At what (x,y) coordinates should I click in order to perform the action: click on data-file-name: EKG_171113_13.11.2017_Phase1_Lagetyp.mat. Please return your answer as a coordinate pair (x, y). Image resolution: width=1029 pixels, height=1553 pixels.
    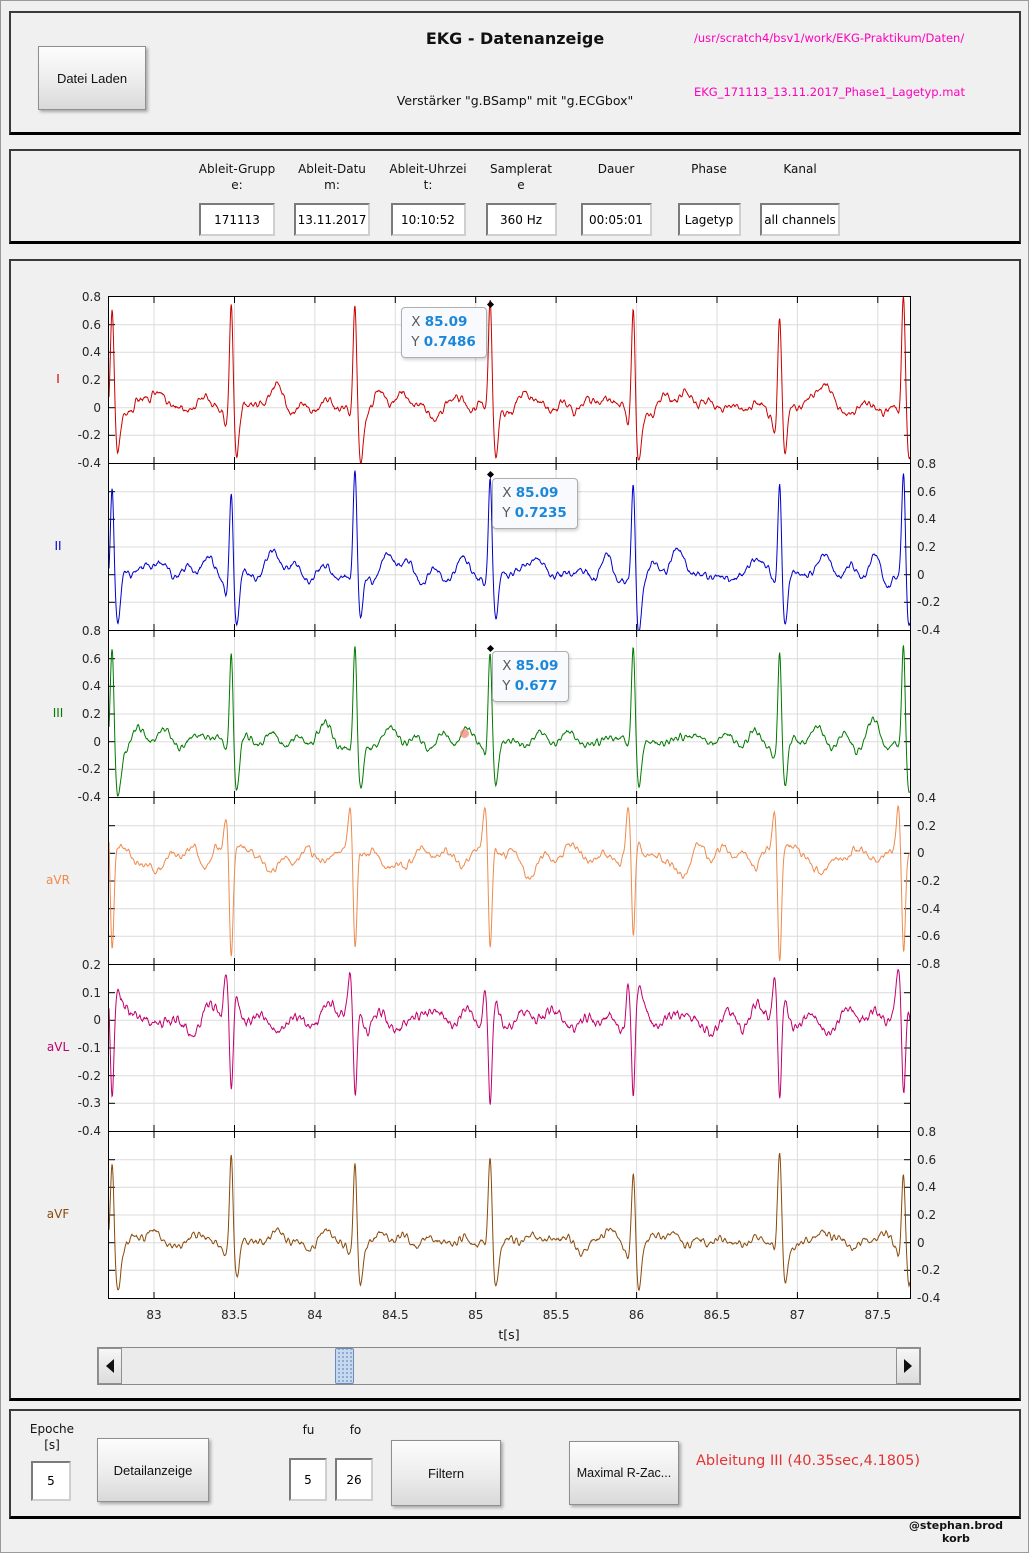
    Looking at the image, I should click on (829, 92).